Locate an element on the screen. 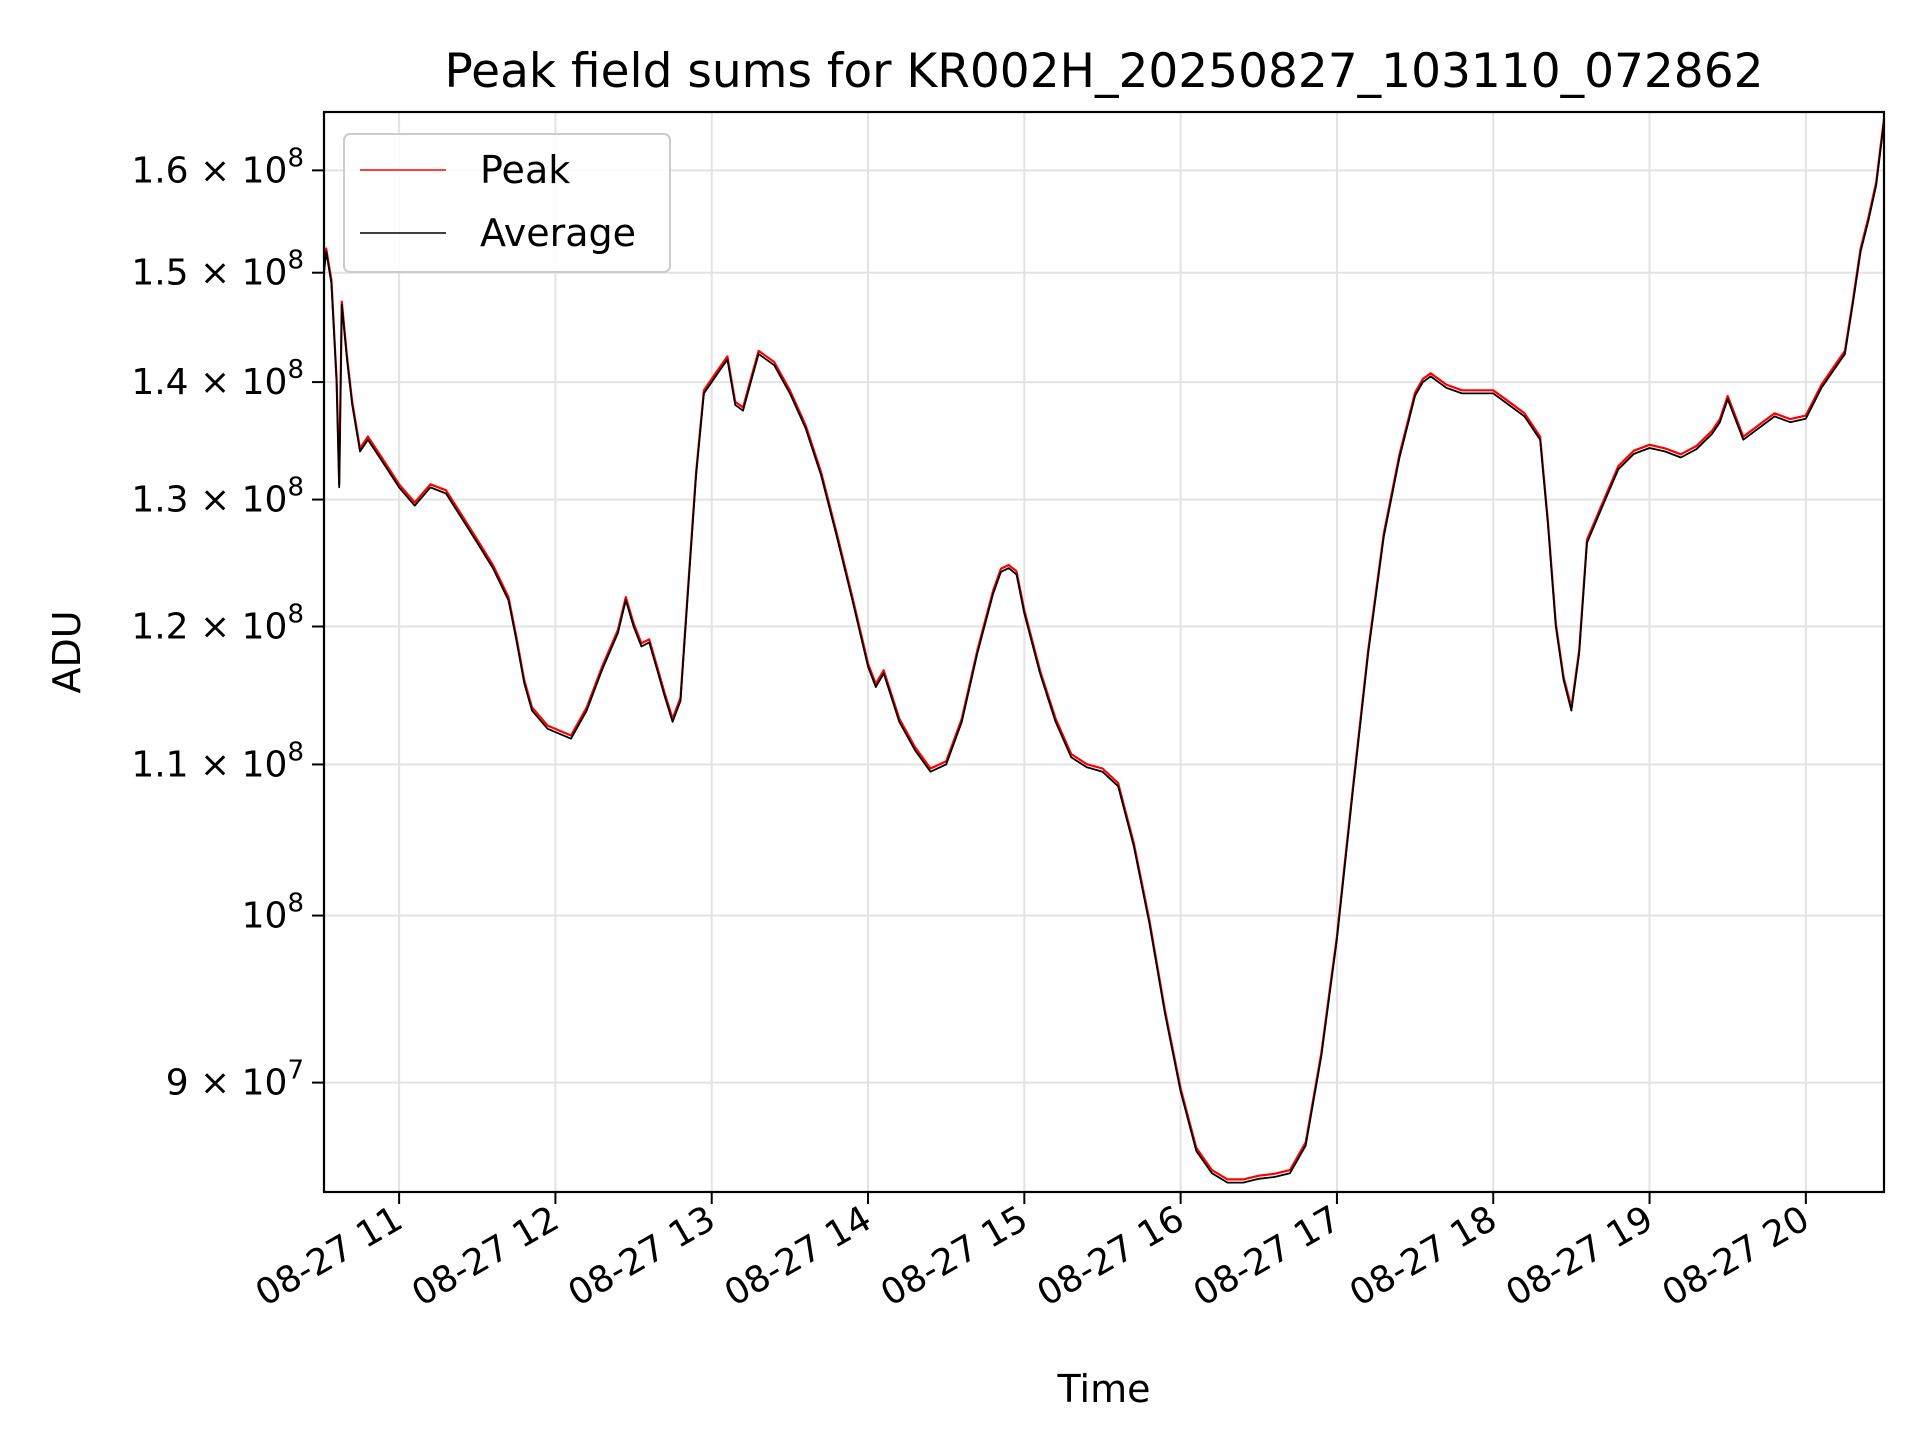  legend: Peak Average is located at coordinates (507, 203).